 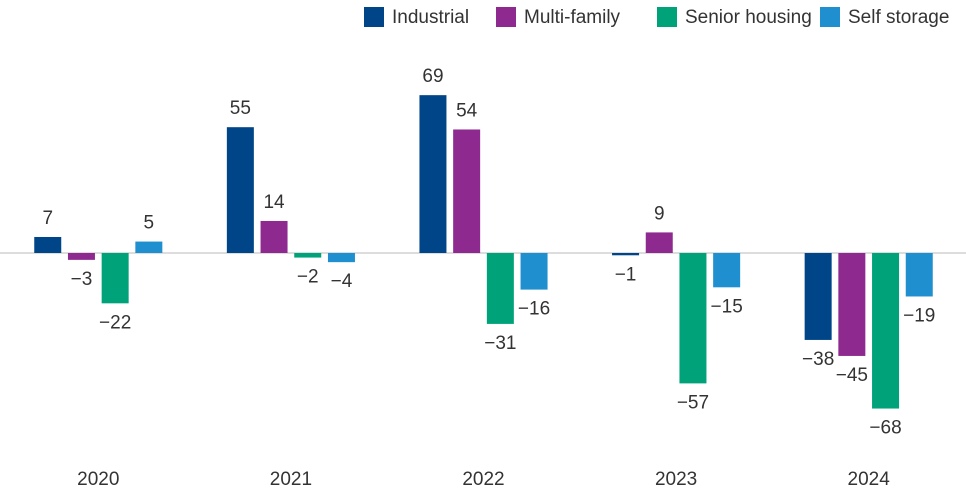 What do you see at coordinates (534, 309) in the screenshot?
I see `value-label: −16` at bounding box center [534, 309].